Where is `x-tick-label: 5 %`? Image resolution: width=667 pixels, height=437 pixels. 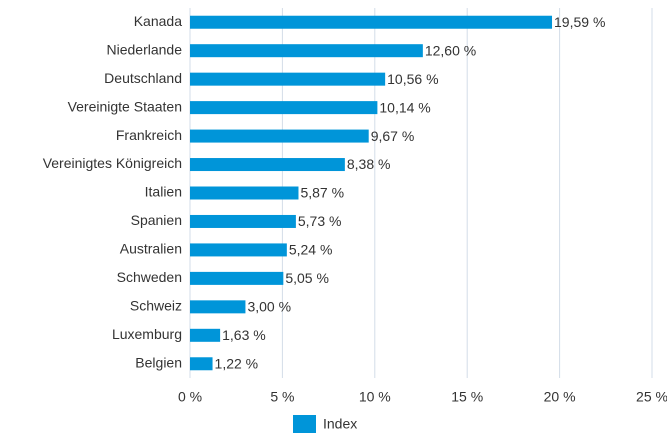
x-tick-label: 5 % is located at coordinates (282, 397).